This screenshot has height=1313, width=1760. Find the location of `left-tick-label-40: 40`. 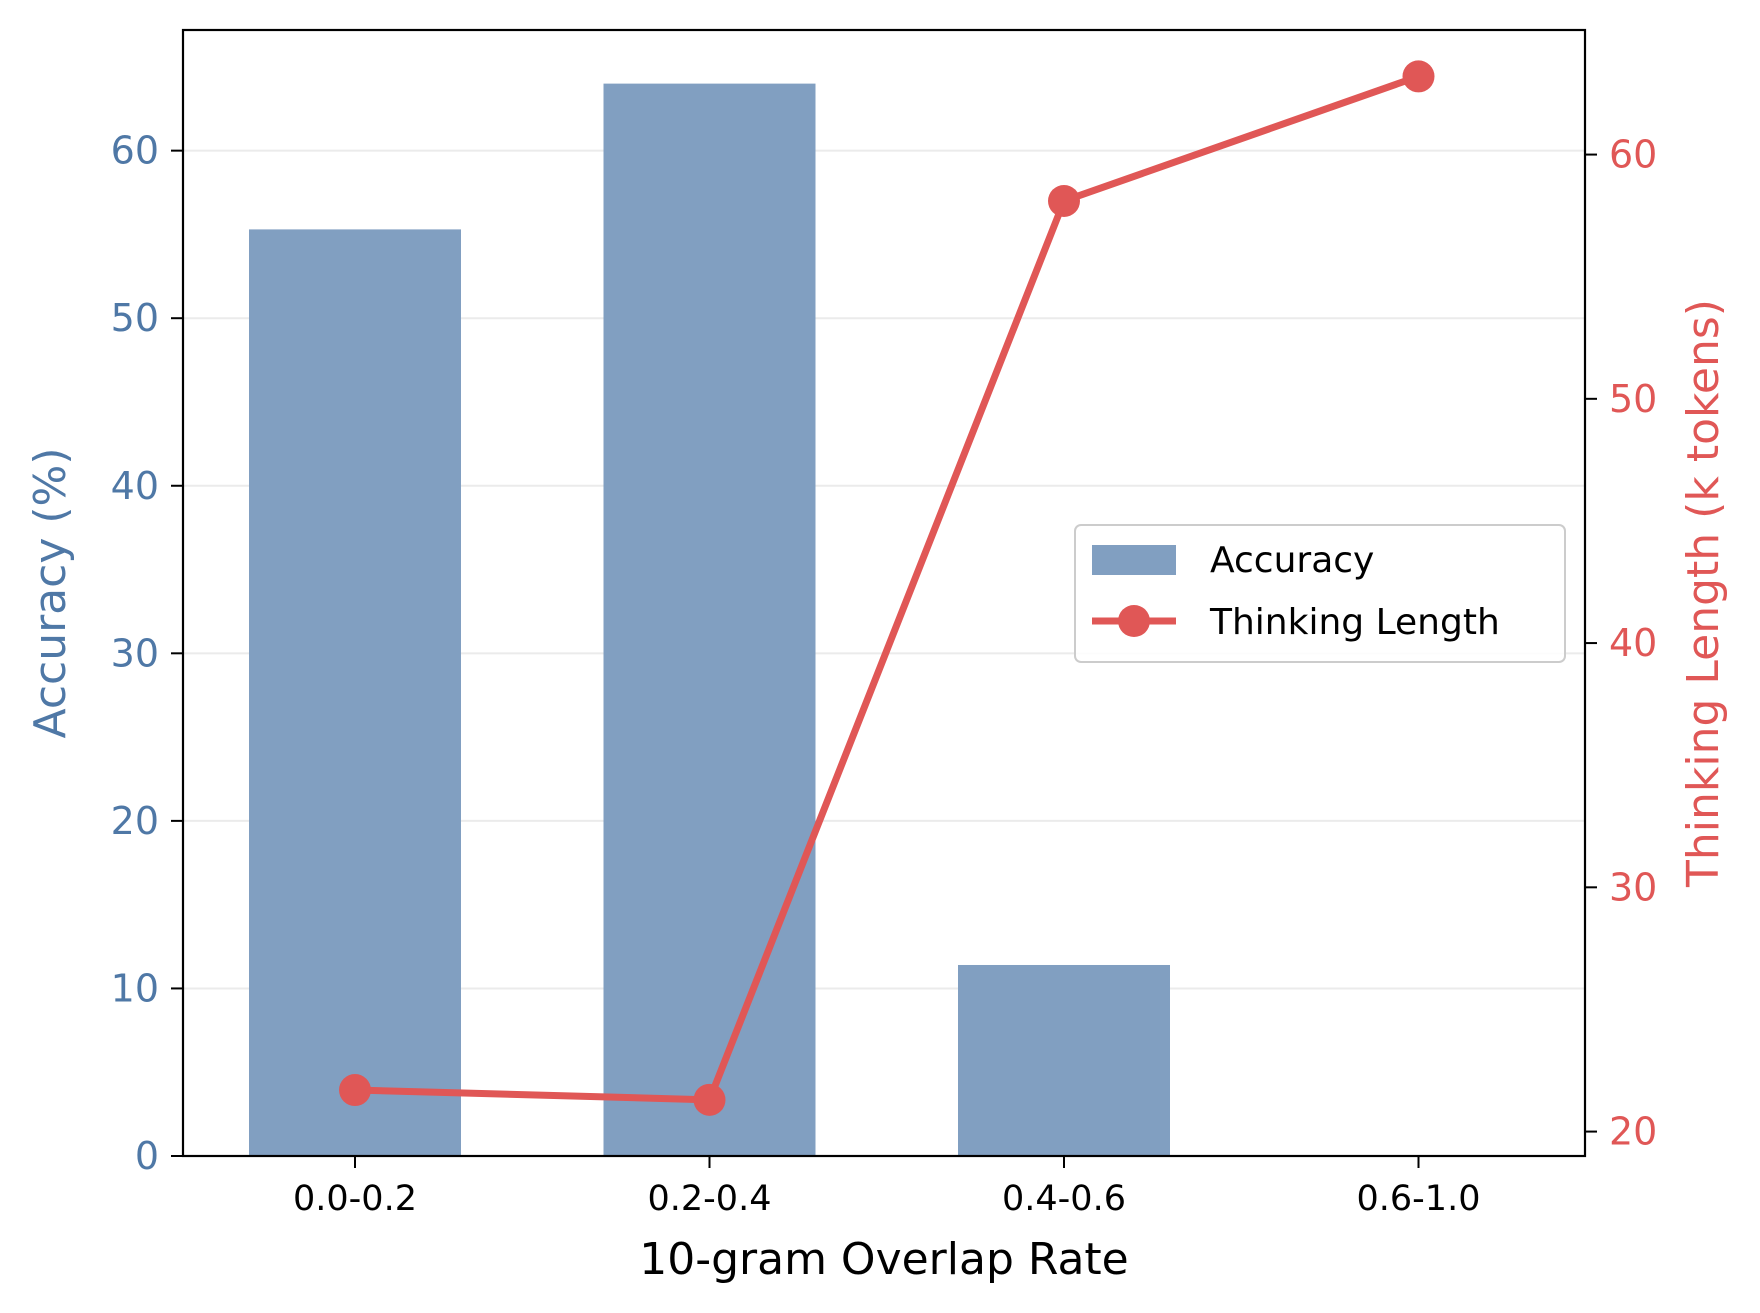

left-tick-label-40: 40 is located at coordinates (135, 486).